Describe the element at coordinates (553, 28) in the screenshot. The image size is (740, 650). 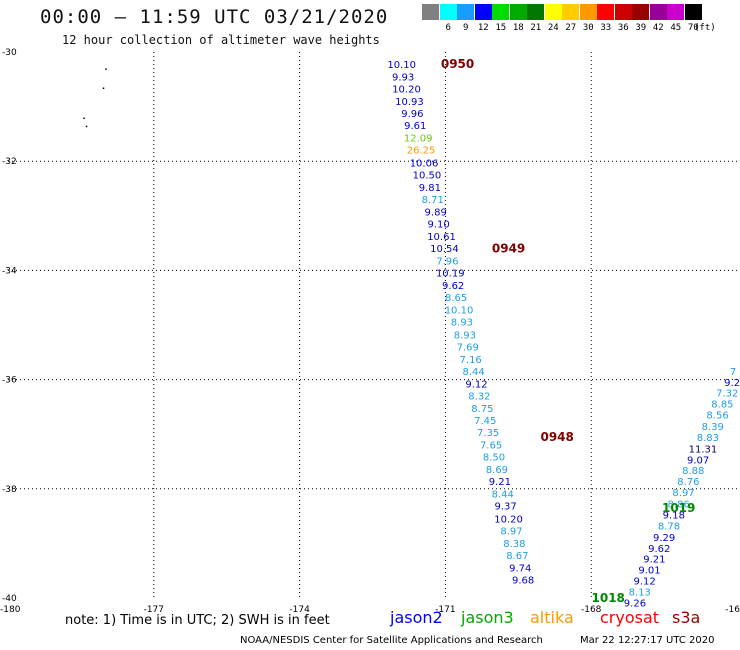
I see `legend-label: 24` at that location.